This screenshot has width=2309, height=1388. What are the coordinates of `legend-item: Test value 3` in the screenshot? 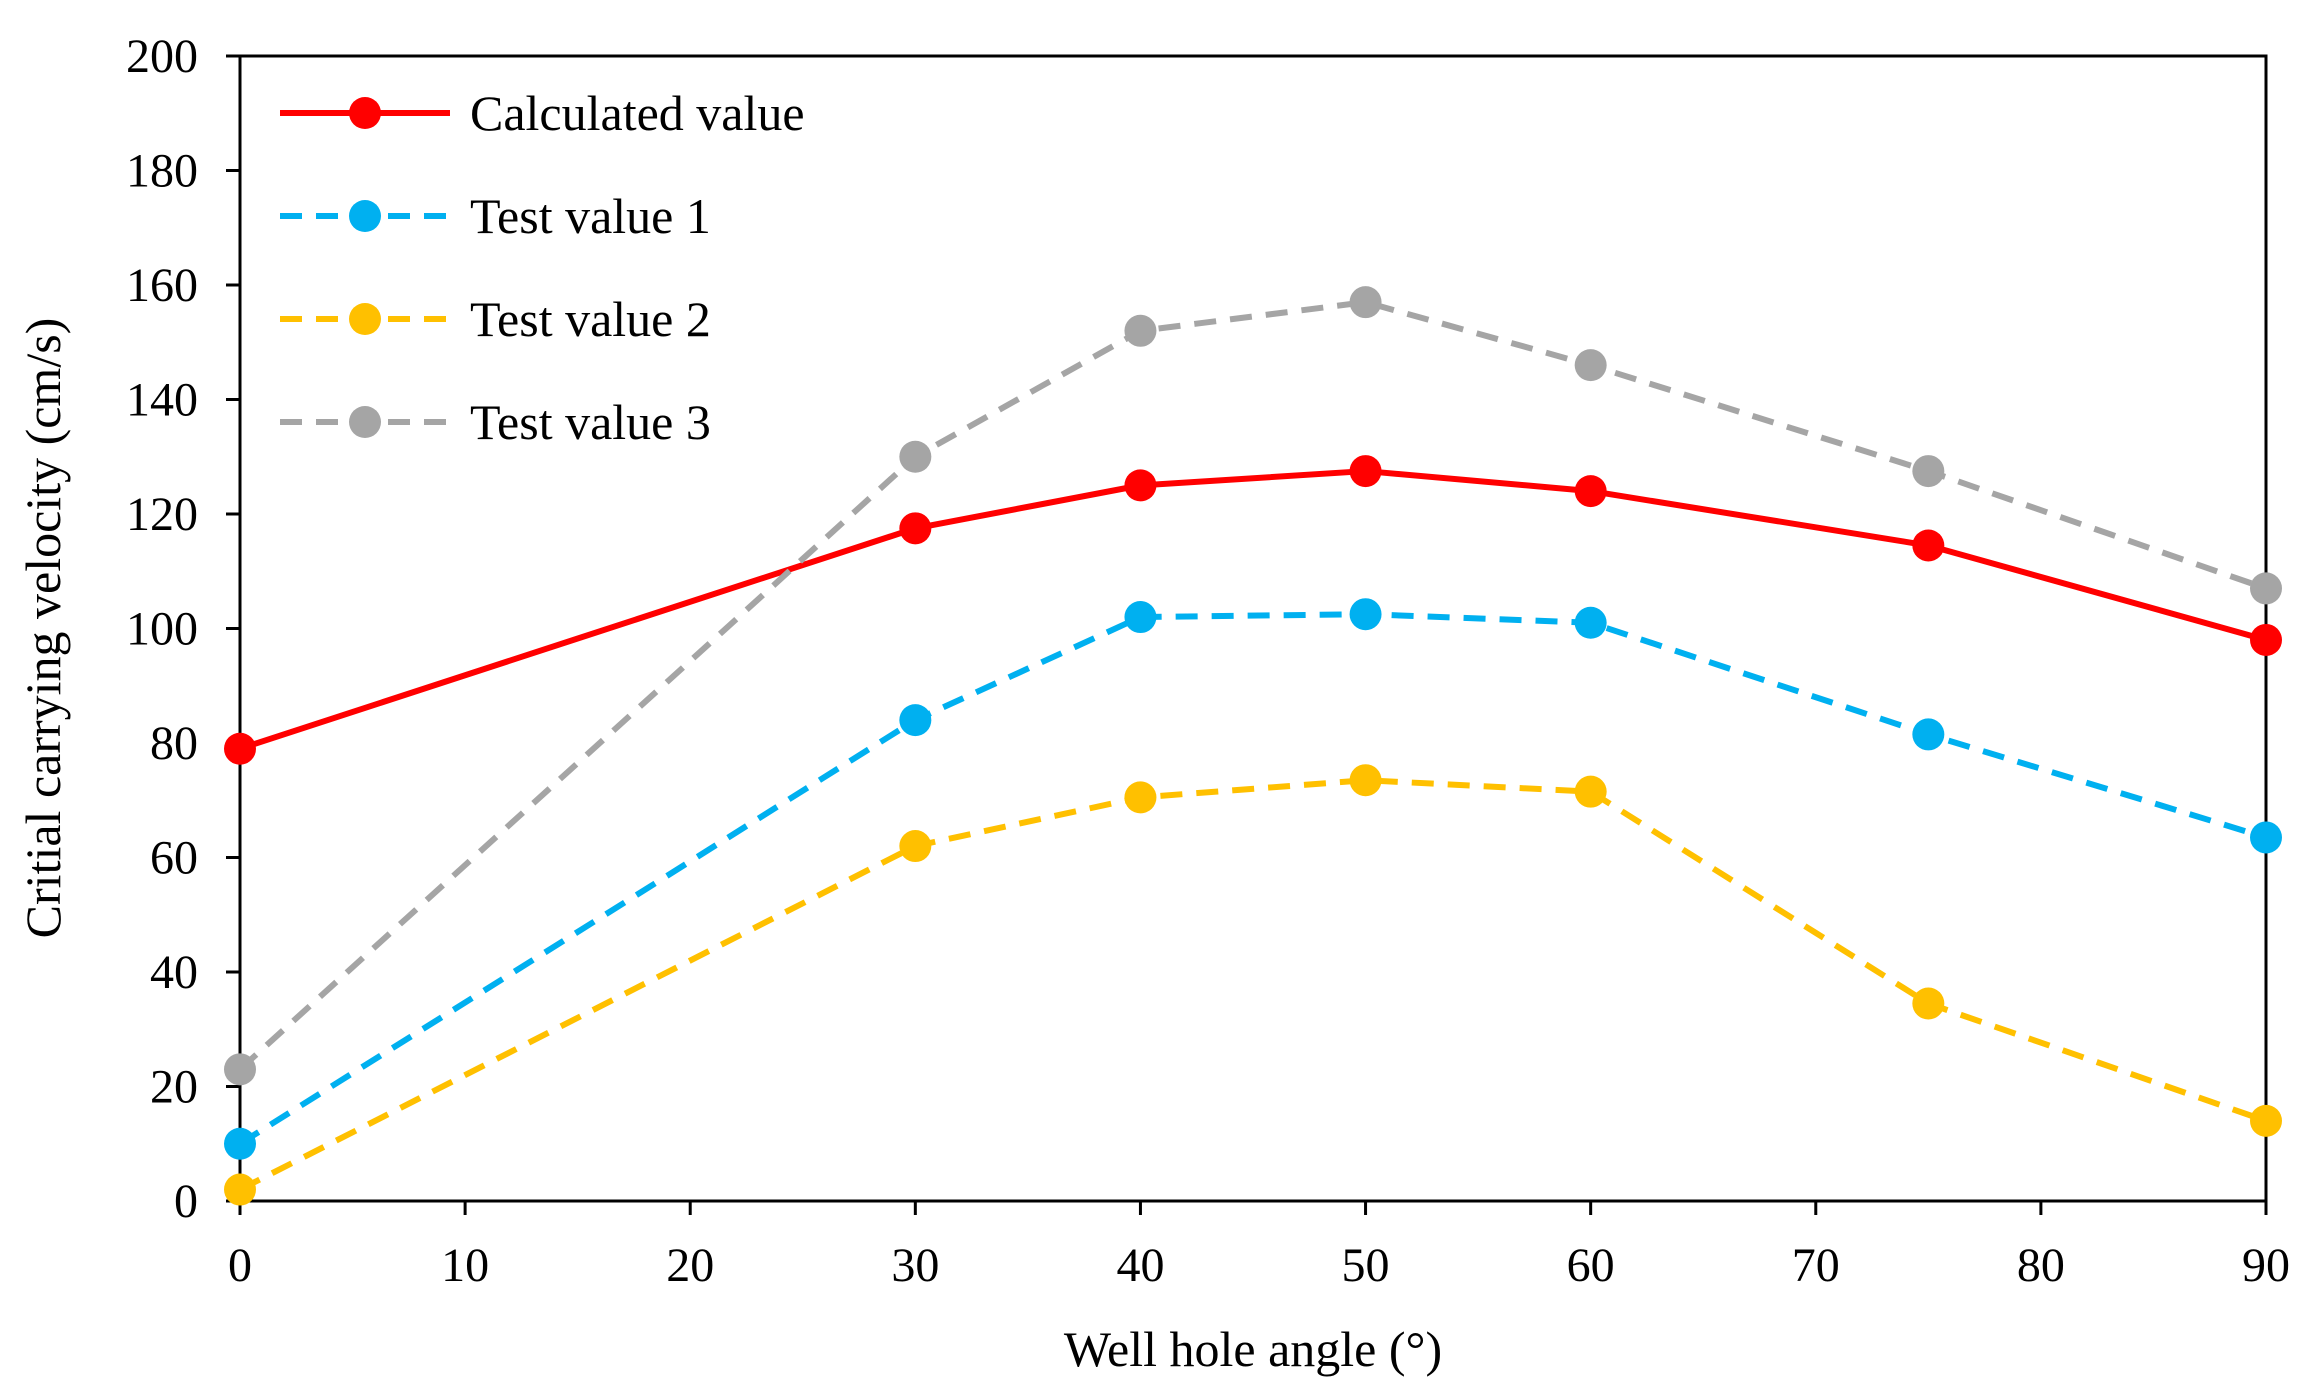 It's located at (495, 422).